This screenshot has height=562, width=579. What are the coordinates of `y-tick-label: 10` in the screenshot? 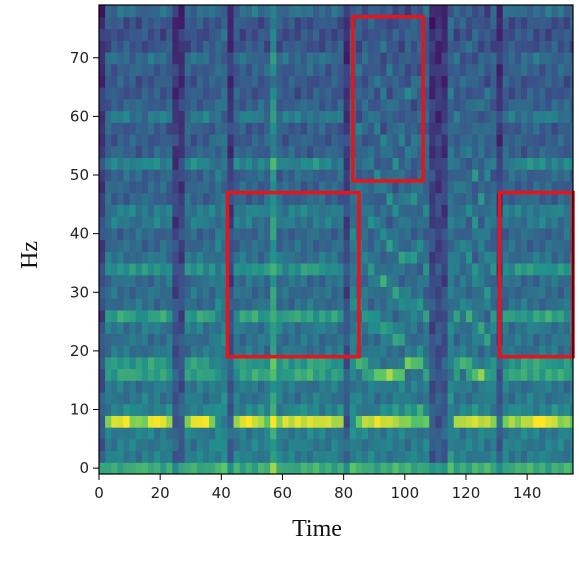 It's located at (79, 410).